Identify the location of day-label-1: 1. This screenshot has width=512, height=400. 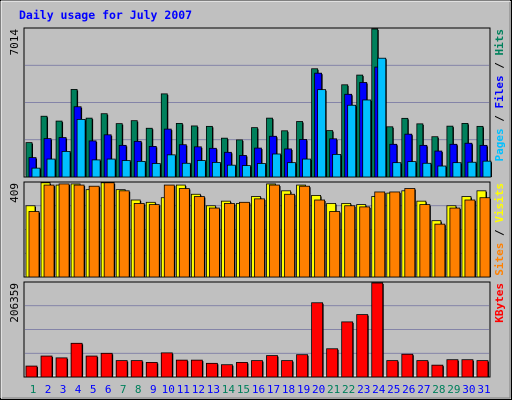
(33, 389).